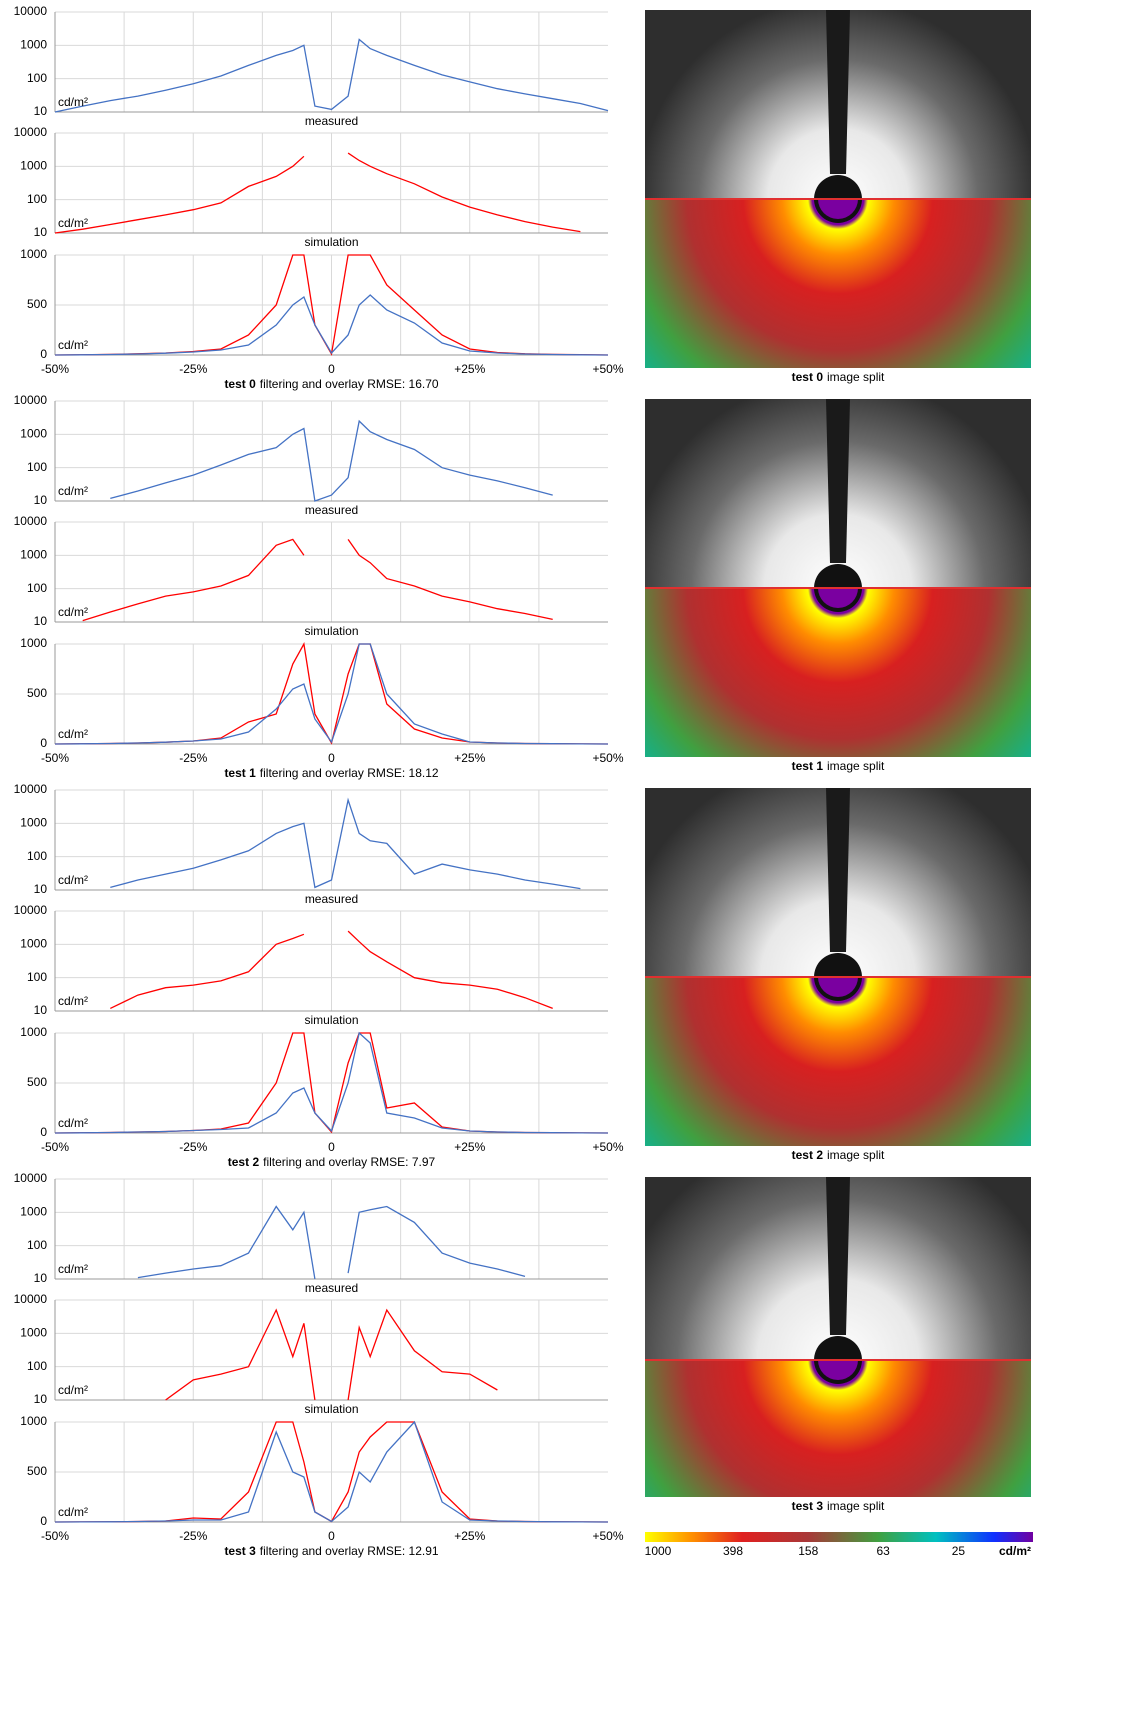 This screenshot has height=1729, width=1143. What do you see at coordinates (658, 1551) in the screenshot?
I see `colorbar-tick-label: 1000` at bounding box center [658, 1551].